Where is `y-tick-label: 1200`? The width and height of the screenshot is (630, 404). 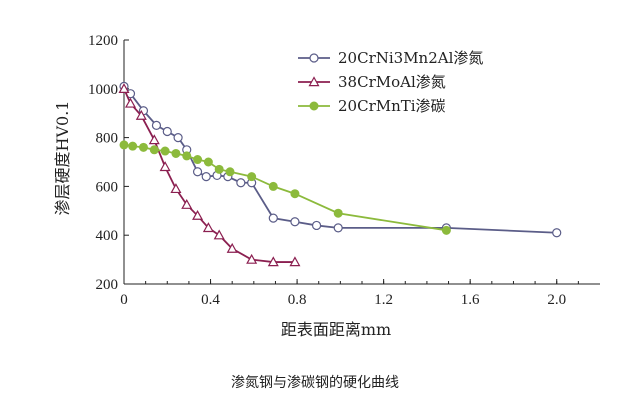 y-tick-label: 1200 is located at coordinates (103, 41).